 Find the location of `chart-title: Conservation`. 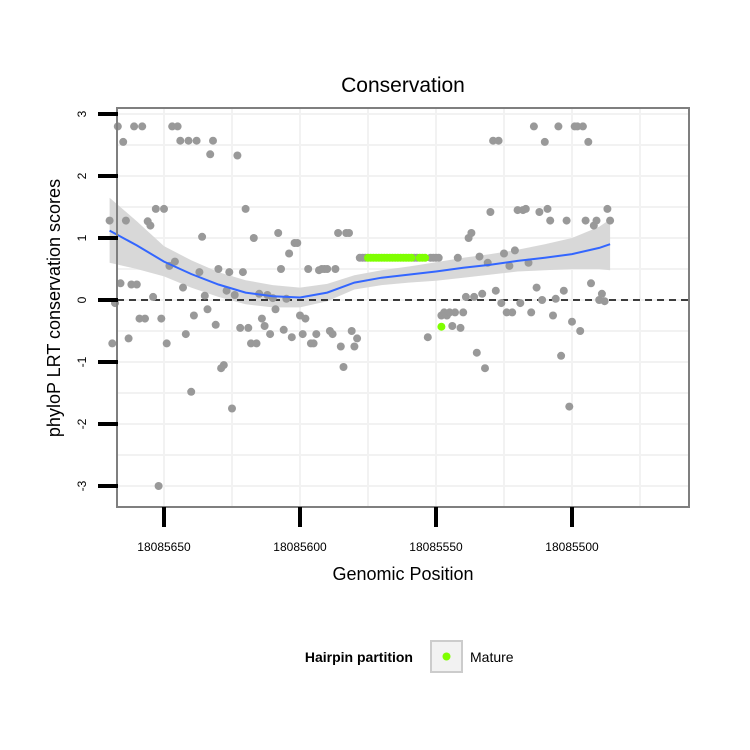

chart-title: Conservation is located at coordinates (403, 85).